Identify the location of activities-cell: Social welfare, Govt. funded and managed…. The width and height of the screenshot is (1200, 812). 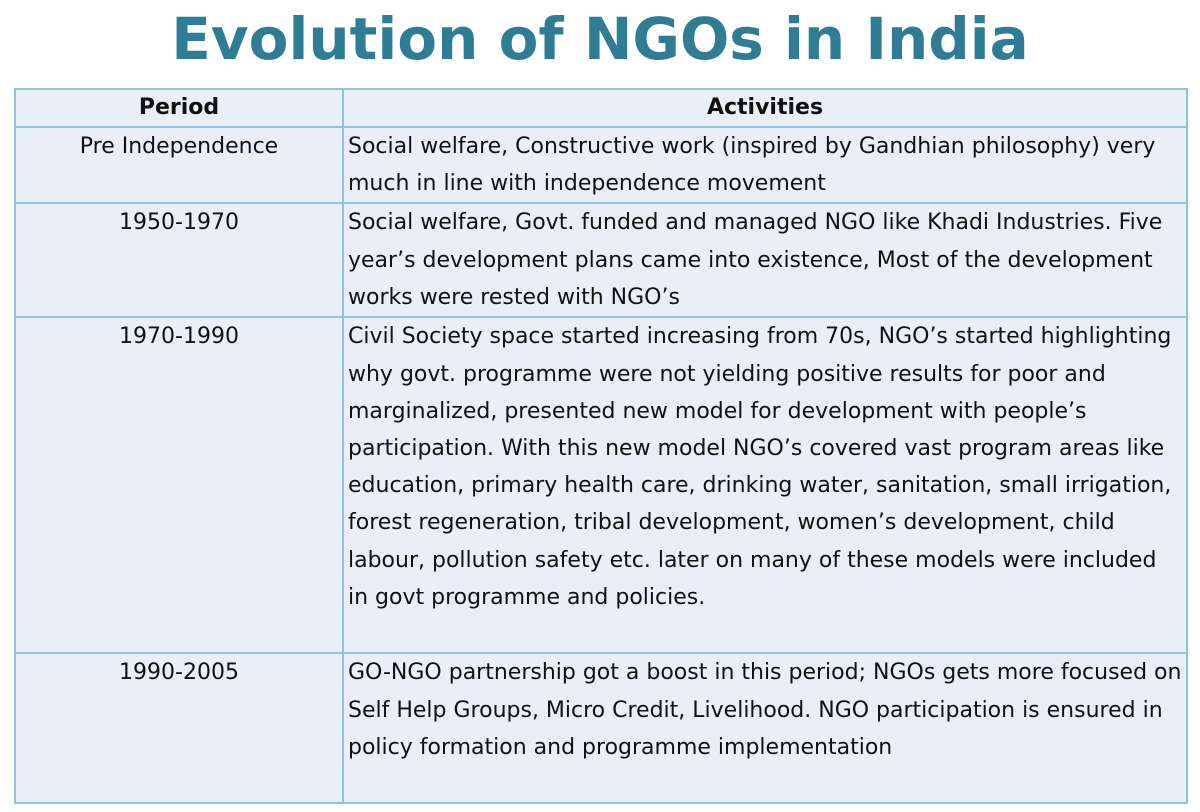
(765, 260).